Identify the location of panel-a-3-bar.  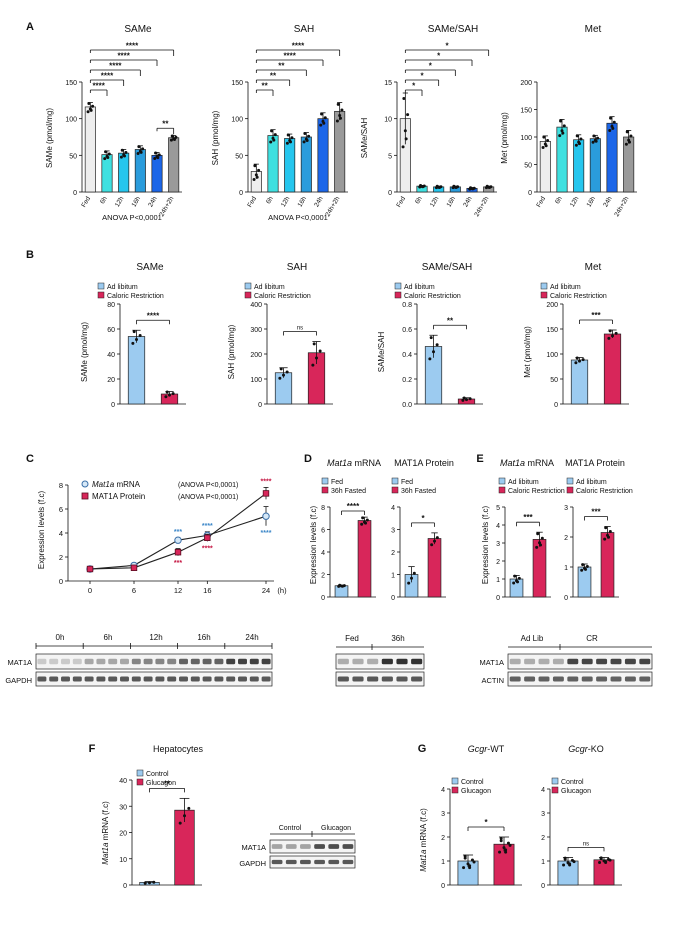
(612, 157).